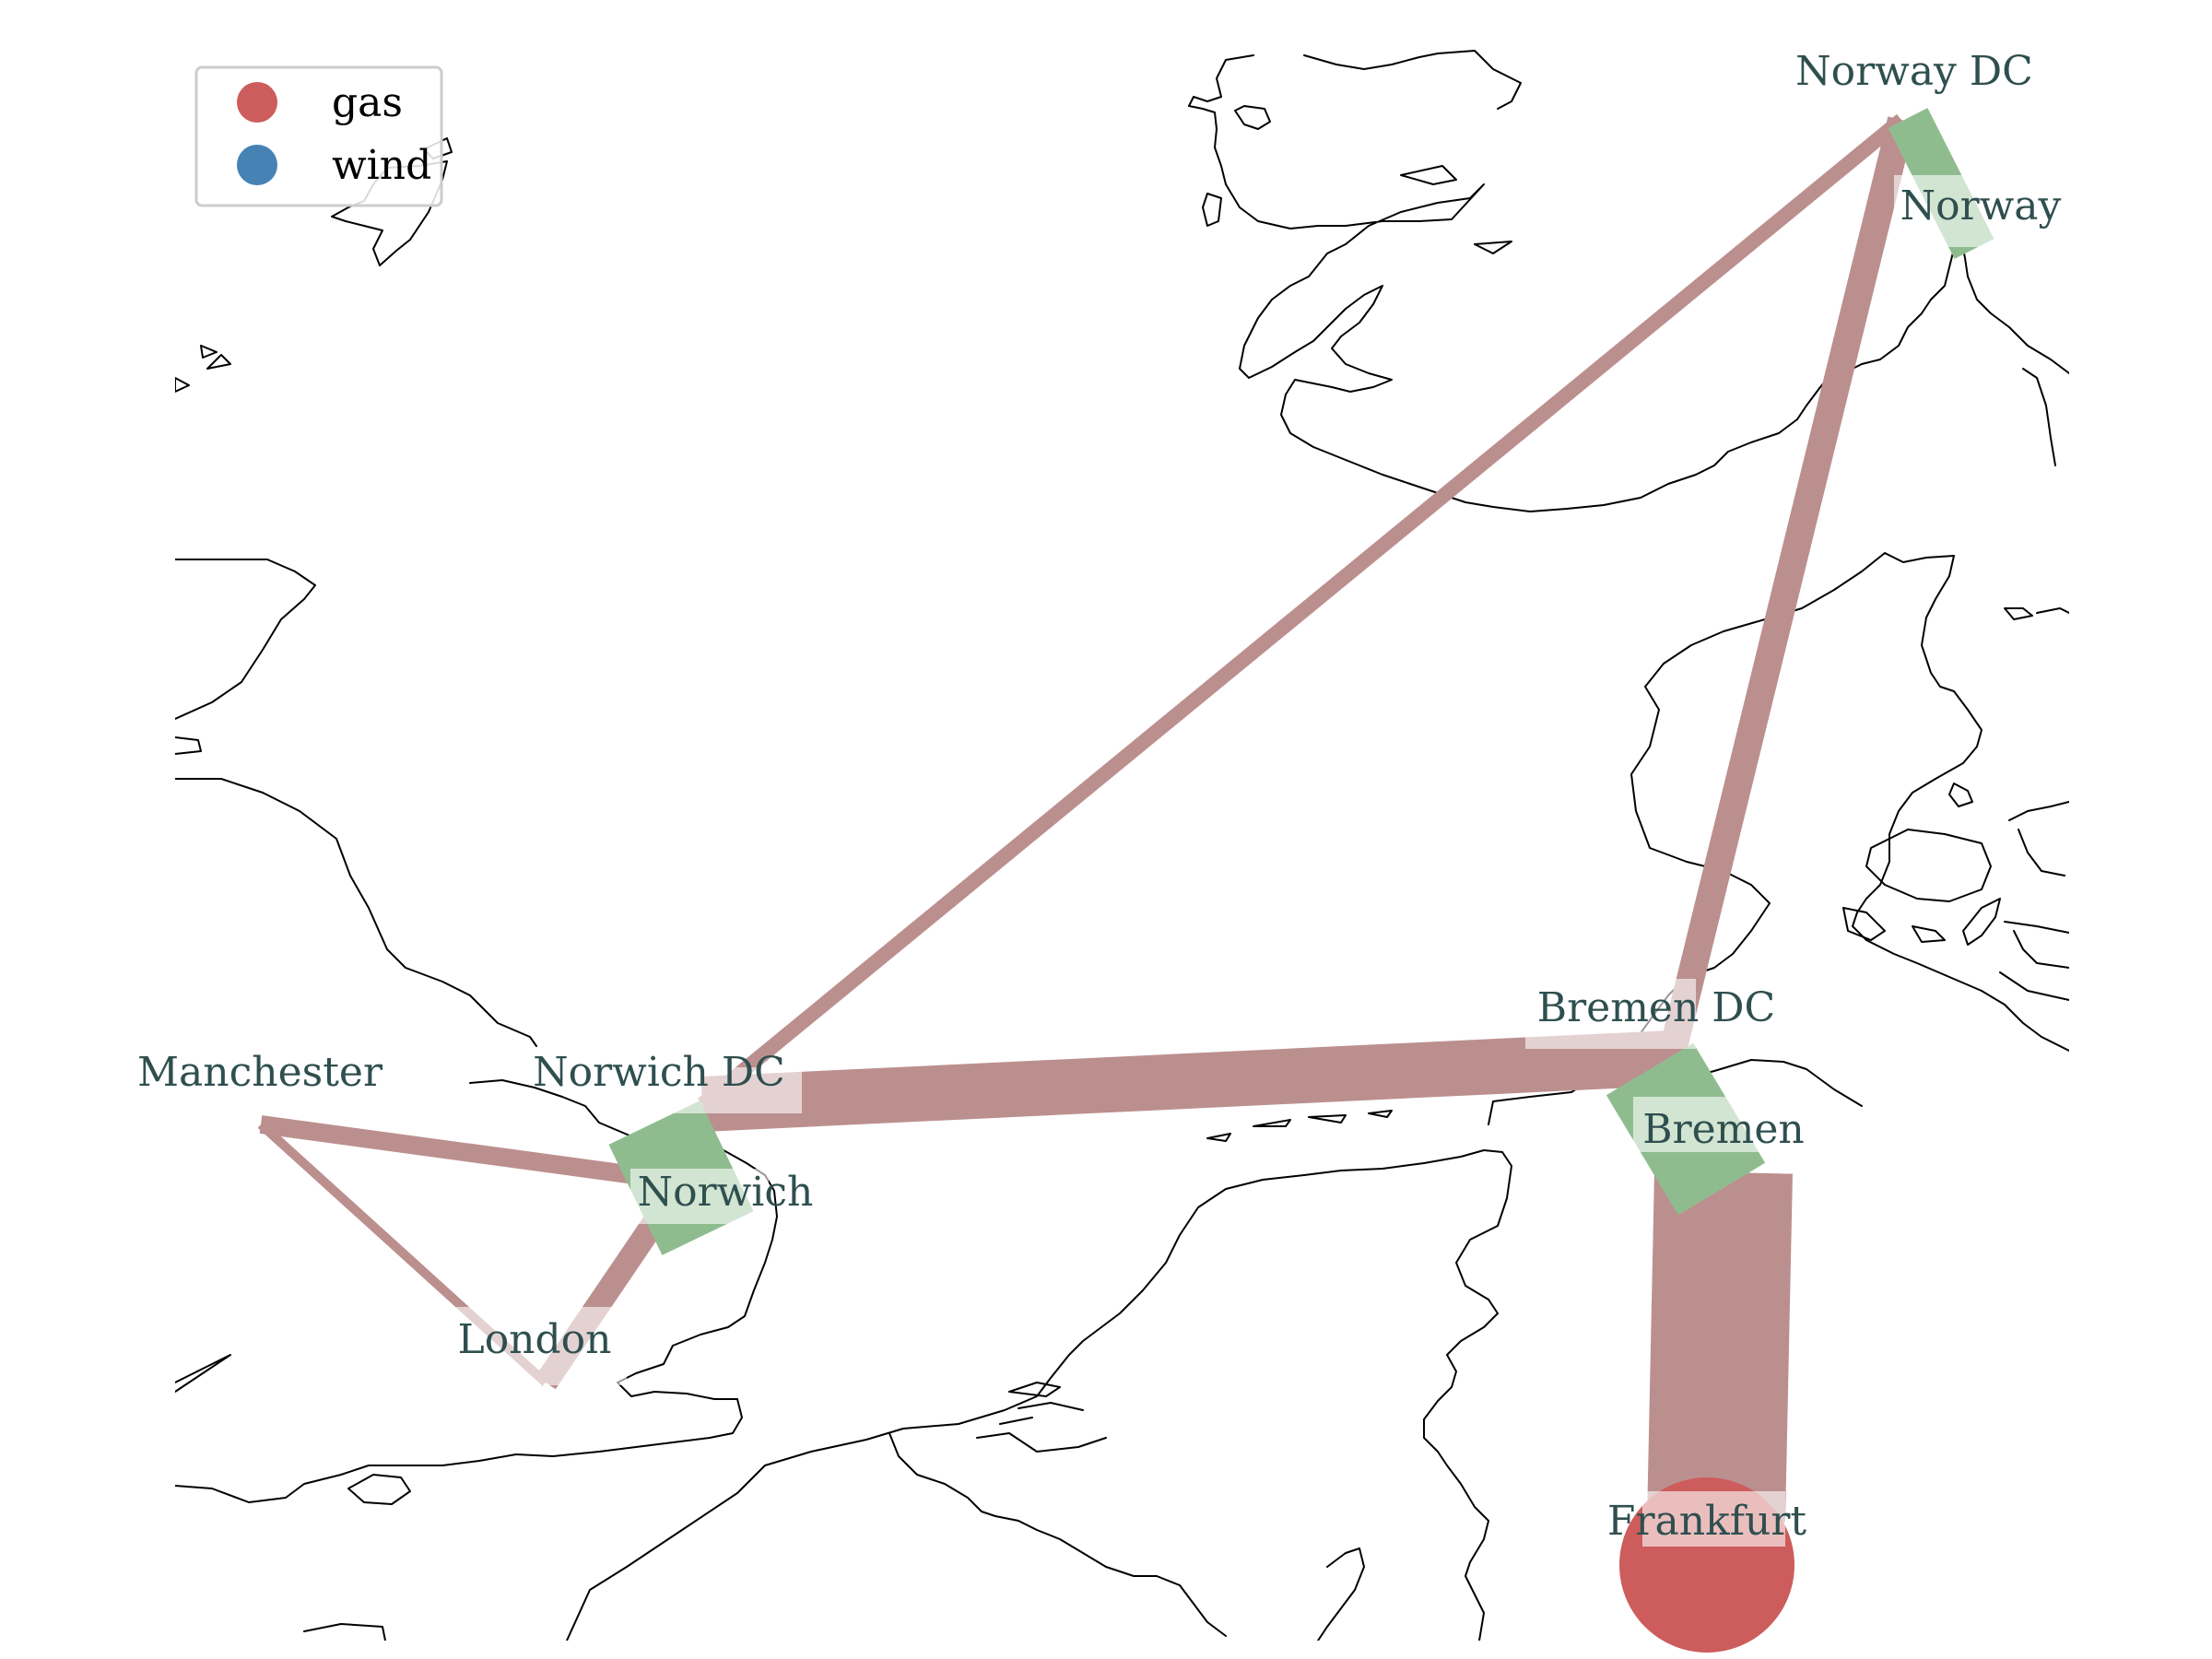 This screenshot has width=2212, height=1659. What do you see at coordinates (1041, 1403) in the screenshot?
I see `coastline-zeeland` at bounding box center [1041, 1403].